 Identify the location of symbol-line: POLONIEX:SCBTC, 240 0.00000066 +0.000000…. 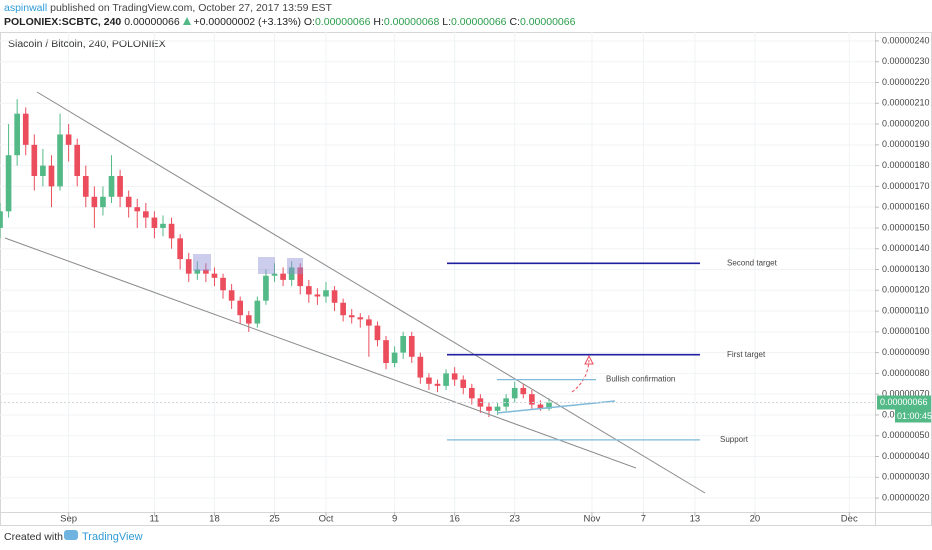
(289, 22).